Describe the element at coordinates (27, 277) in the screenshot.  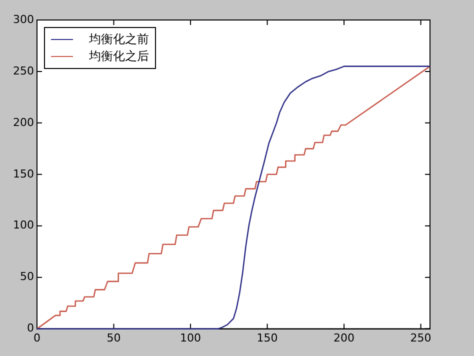
I see `y-tick-label: 50` at that location.